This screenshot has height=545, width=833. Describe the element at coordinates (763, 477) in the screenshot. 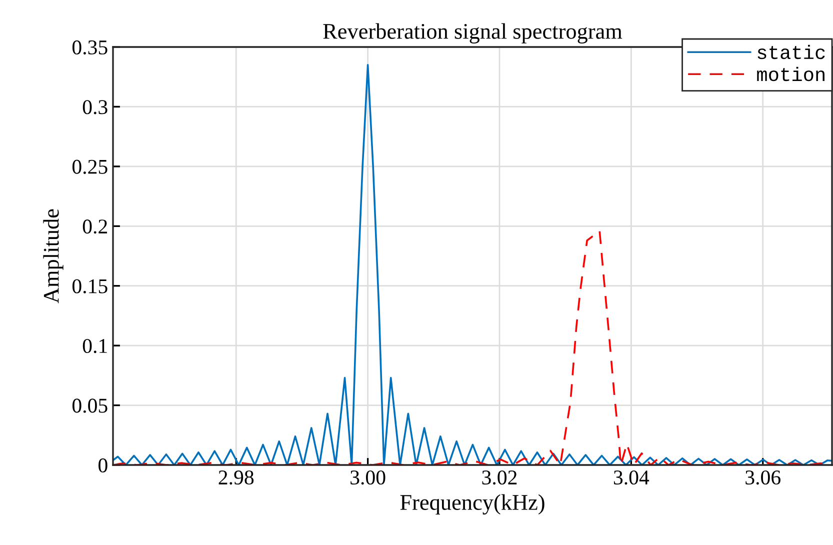

I see `x-tick-label: 3.06` at that location.